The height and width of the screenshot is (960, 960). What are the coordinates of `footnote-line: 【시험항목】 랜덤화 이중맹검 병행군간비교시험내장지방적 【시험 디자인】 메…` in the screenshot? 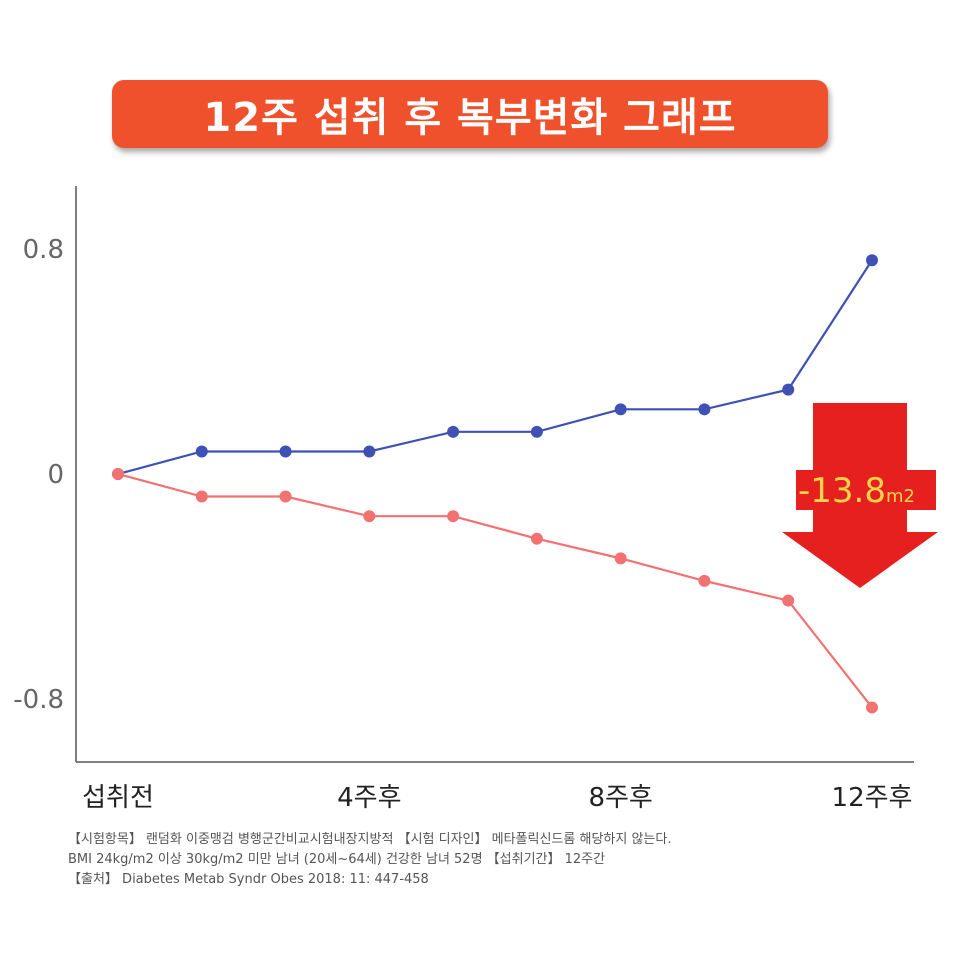 It's located at (370, 839).